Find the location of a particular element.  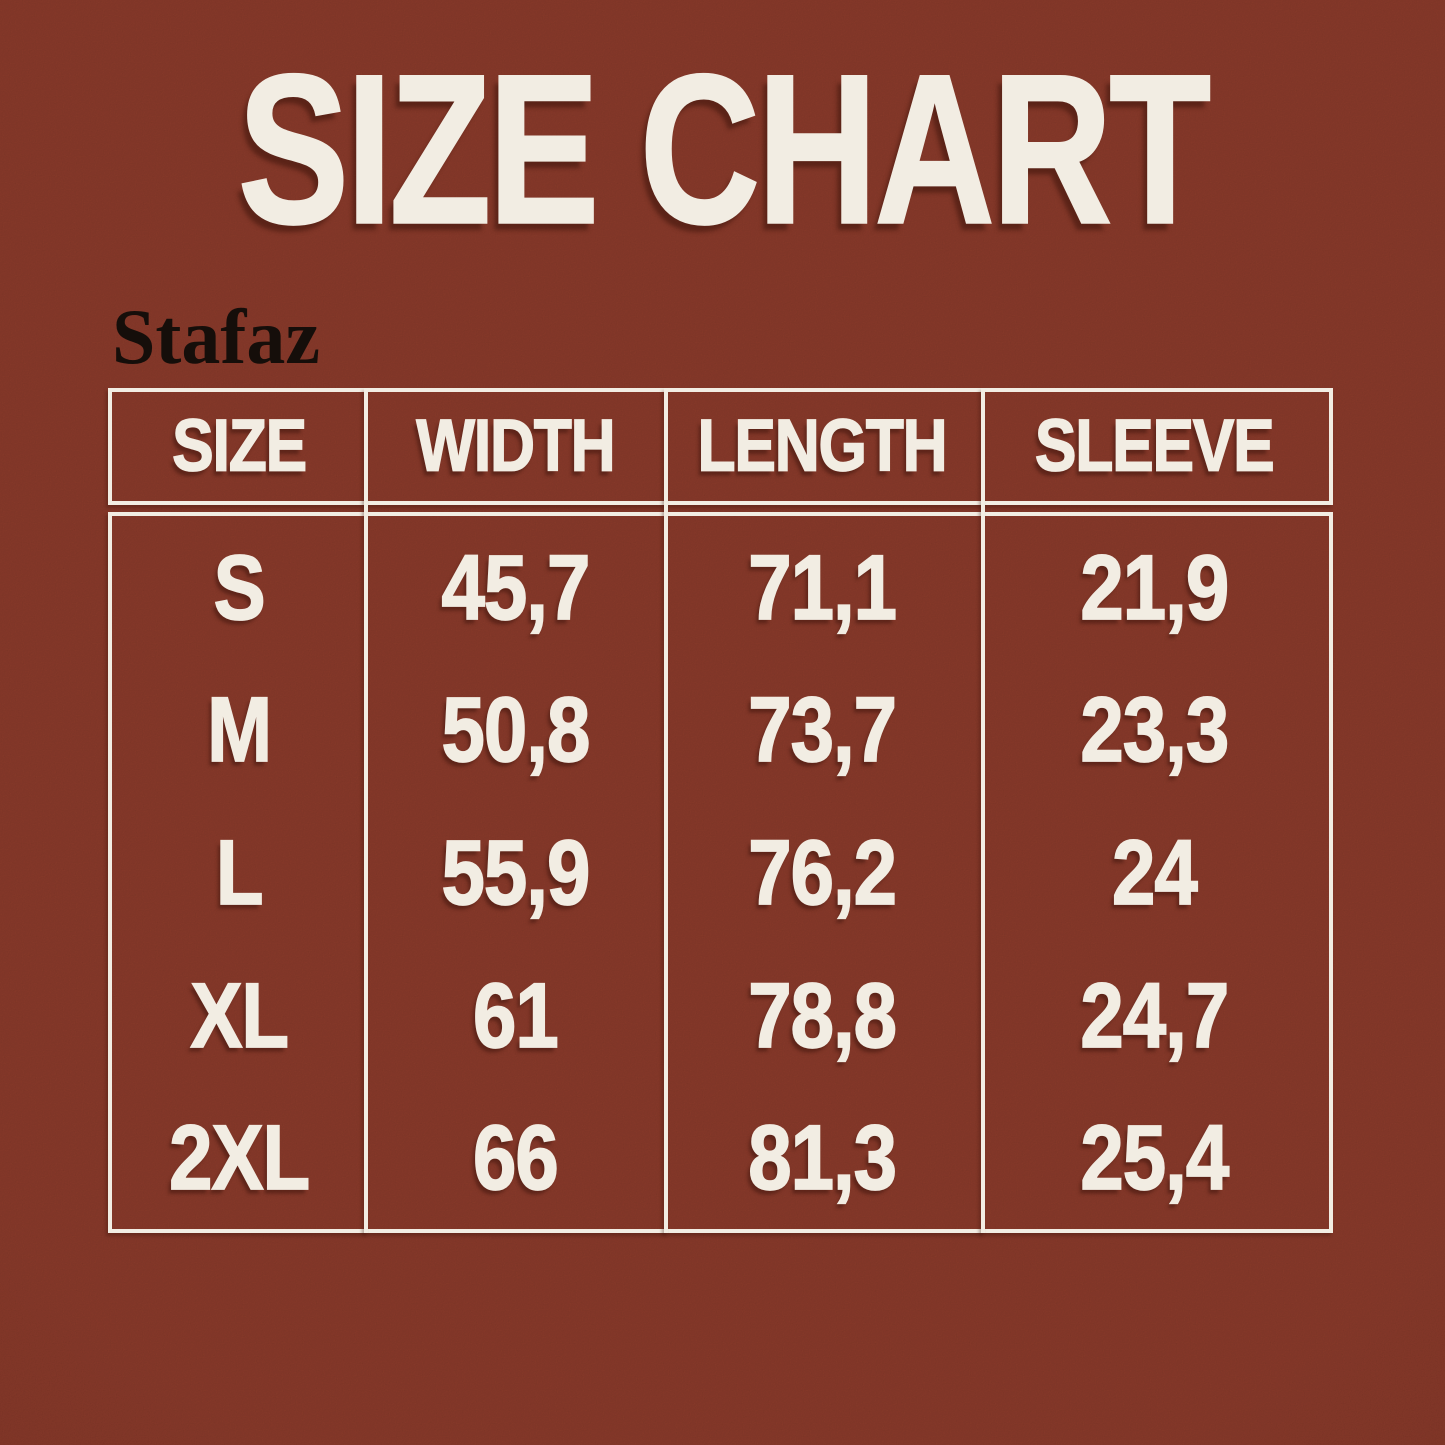

table-cell: 25,4 is located at coordinates (1154, 1157).